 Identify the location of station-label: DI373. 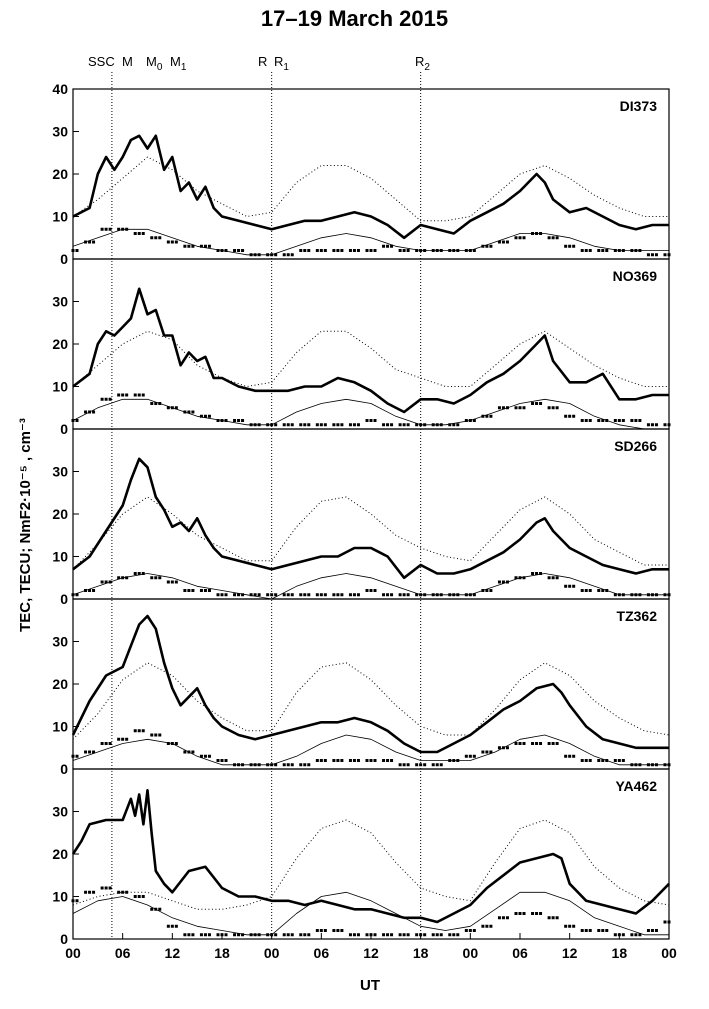
(639, 106).